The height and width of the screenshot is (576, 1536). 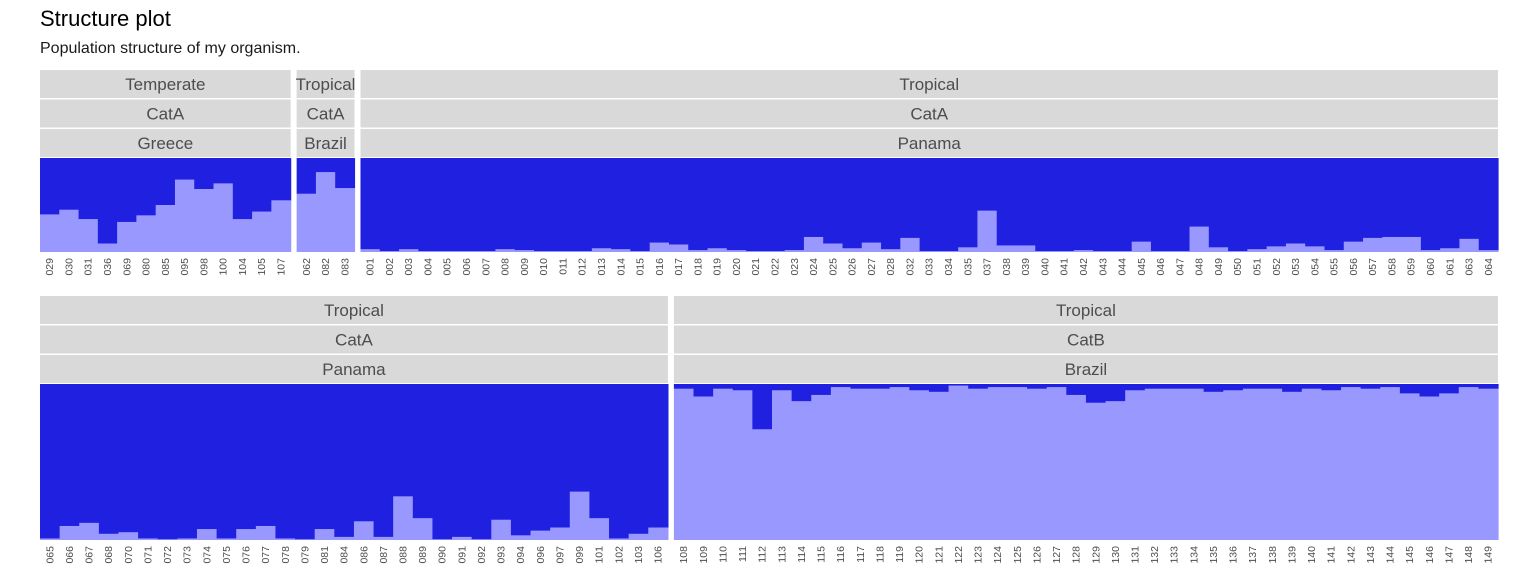 I want to click on x-tick-label: 071, so click(x=148, y=555).